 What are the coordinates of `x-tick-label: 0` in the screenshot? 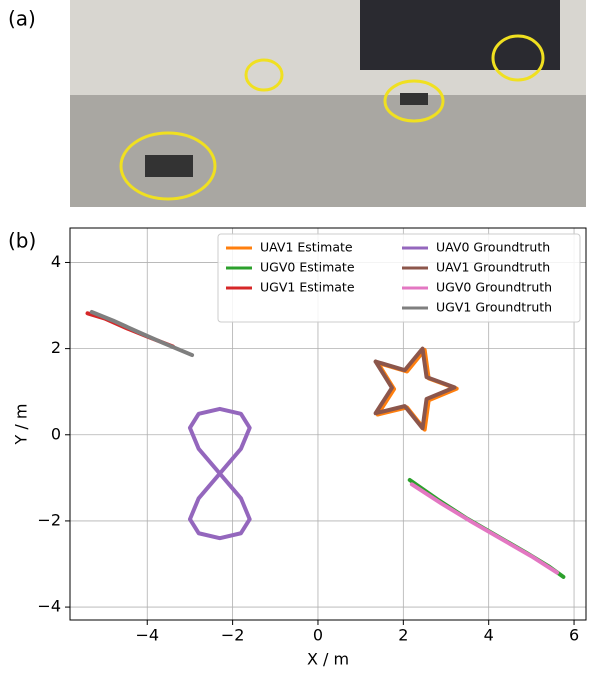 It's located at (318, 635).